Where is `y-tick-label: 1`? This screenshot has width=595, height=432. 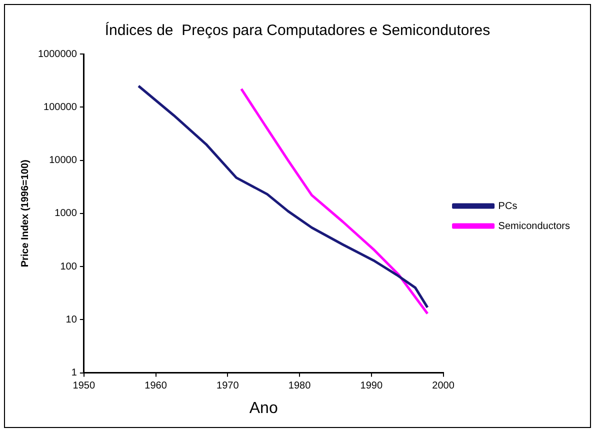 y-tick-label: 1 is located at coordinates (74, 373).